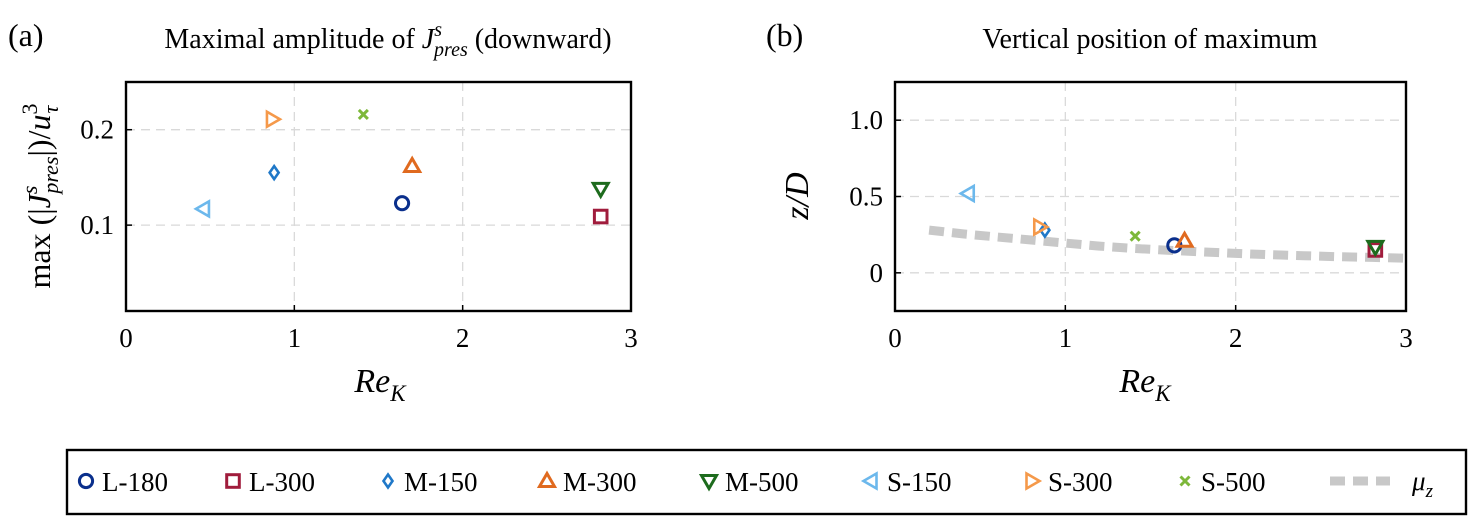 The width and height of the screenshot is (1473, 518). I want to click on legend-label-l-300: L-300, so click(282, 482).